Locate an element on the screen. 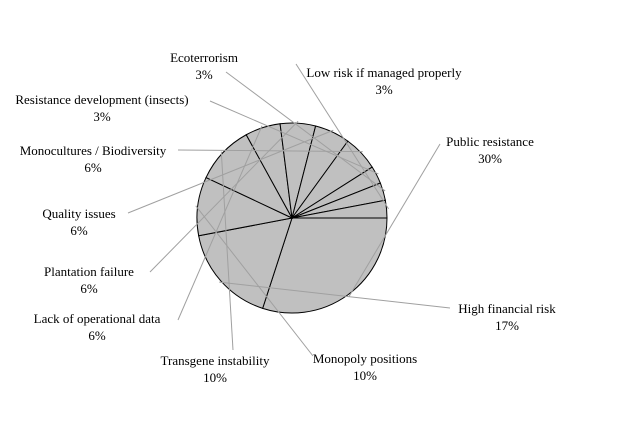 This screenshot has width=622, height=435. slice-label: Public resistance is located at coordinates (490, 141).